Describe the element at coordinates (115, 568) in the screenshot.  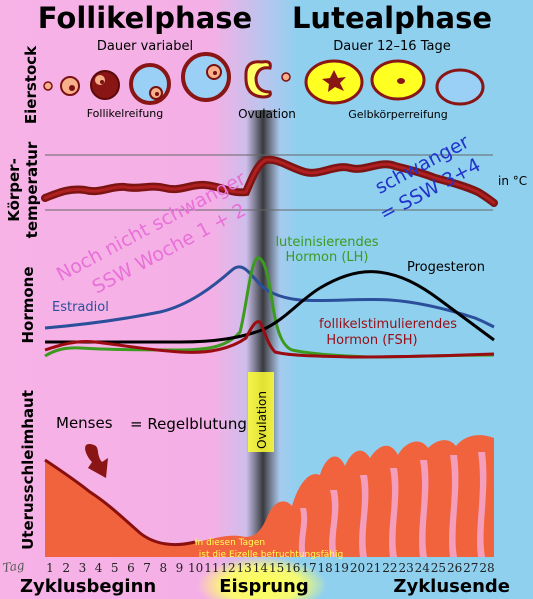
I see `day-tick-label: 5` at that location.